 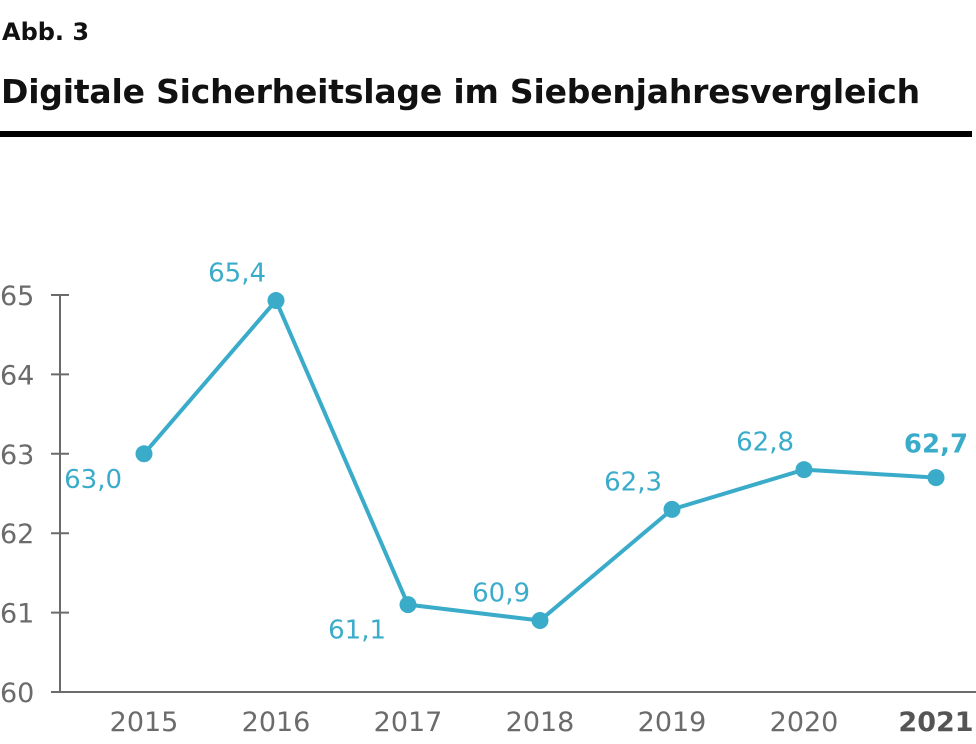 What do you see at coordinates (17, 534) in the screenshot?
I see `y-tick-label: 62` at bounding box center [17, 534].